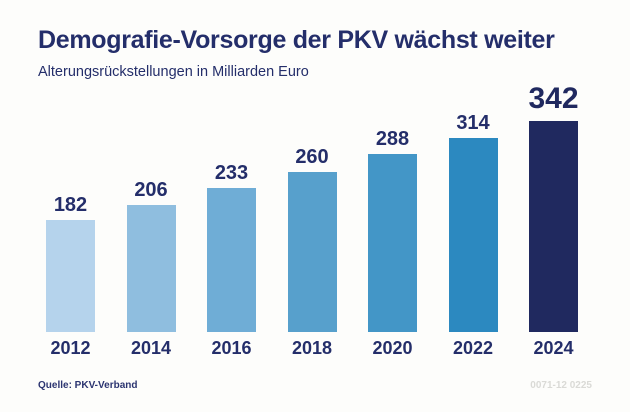  I want to click on bar-column-2014: 206, so click(151, 255).